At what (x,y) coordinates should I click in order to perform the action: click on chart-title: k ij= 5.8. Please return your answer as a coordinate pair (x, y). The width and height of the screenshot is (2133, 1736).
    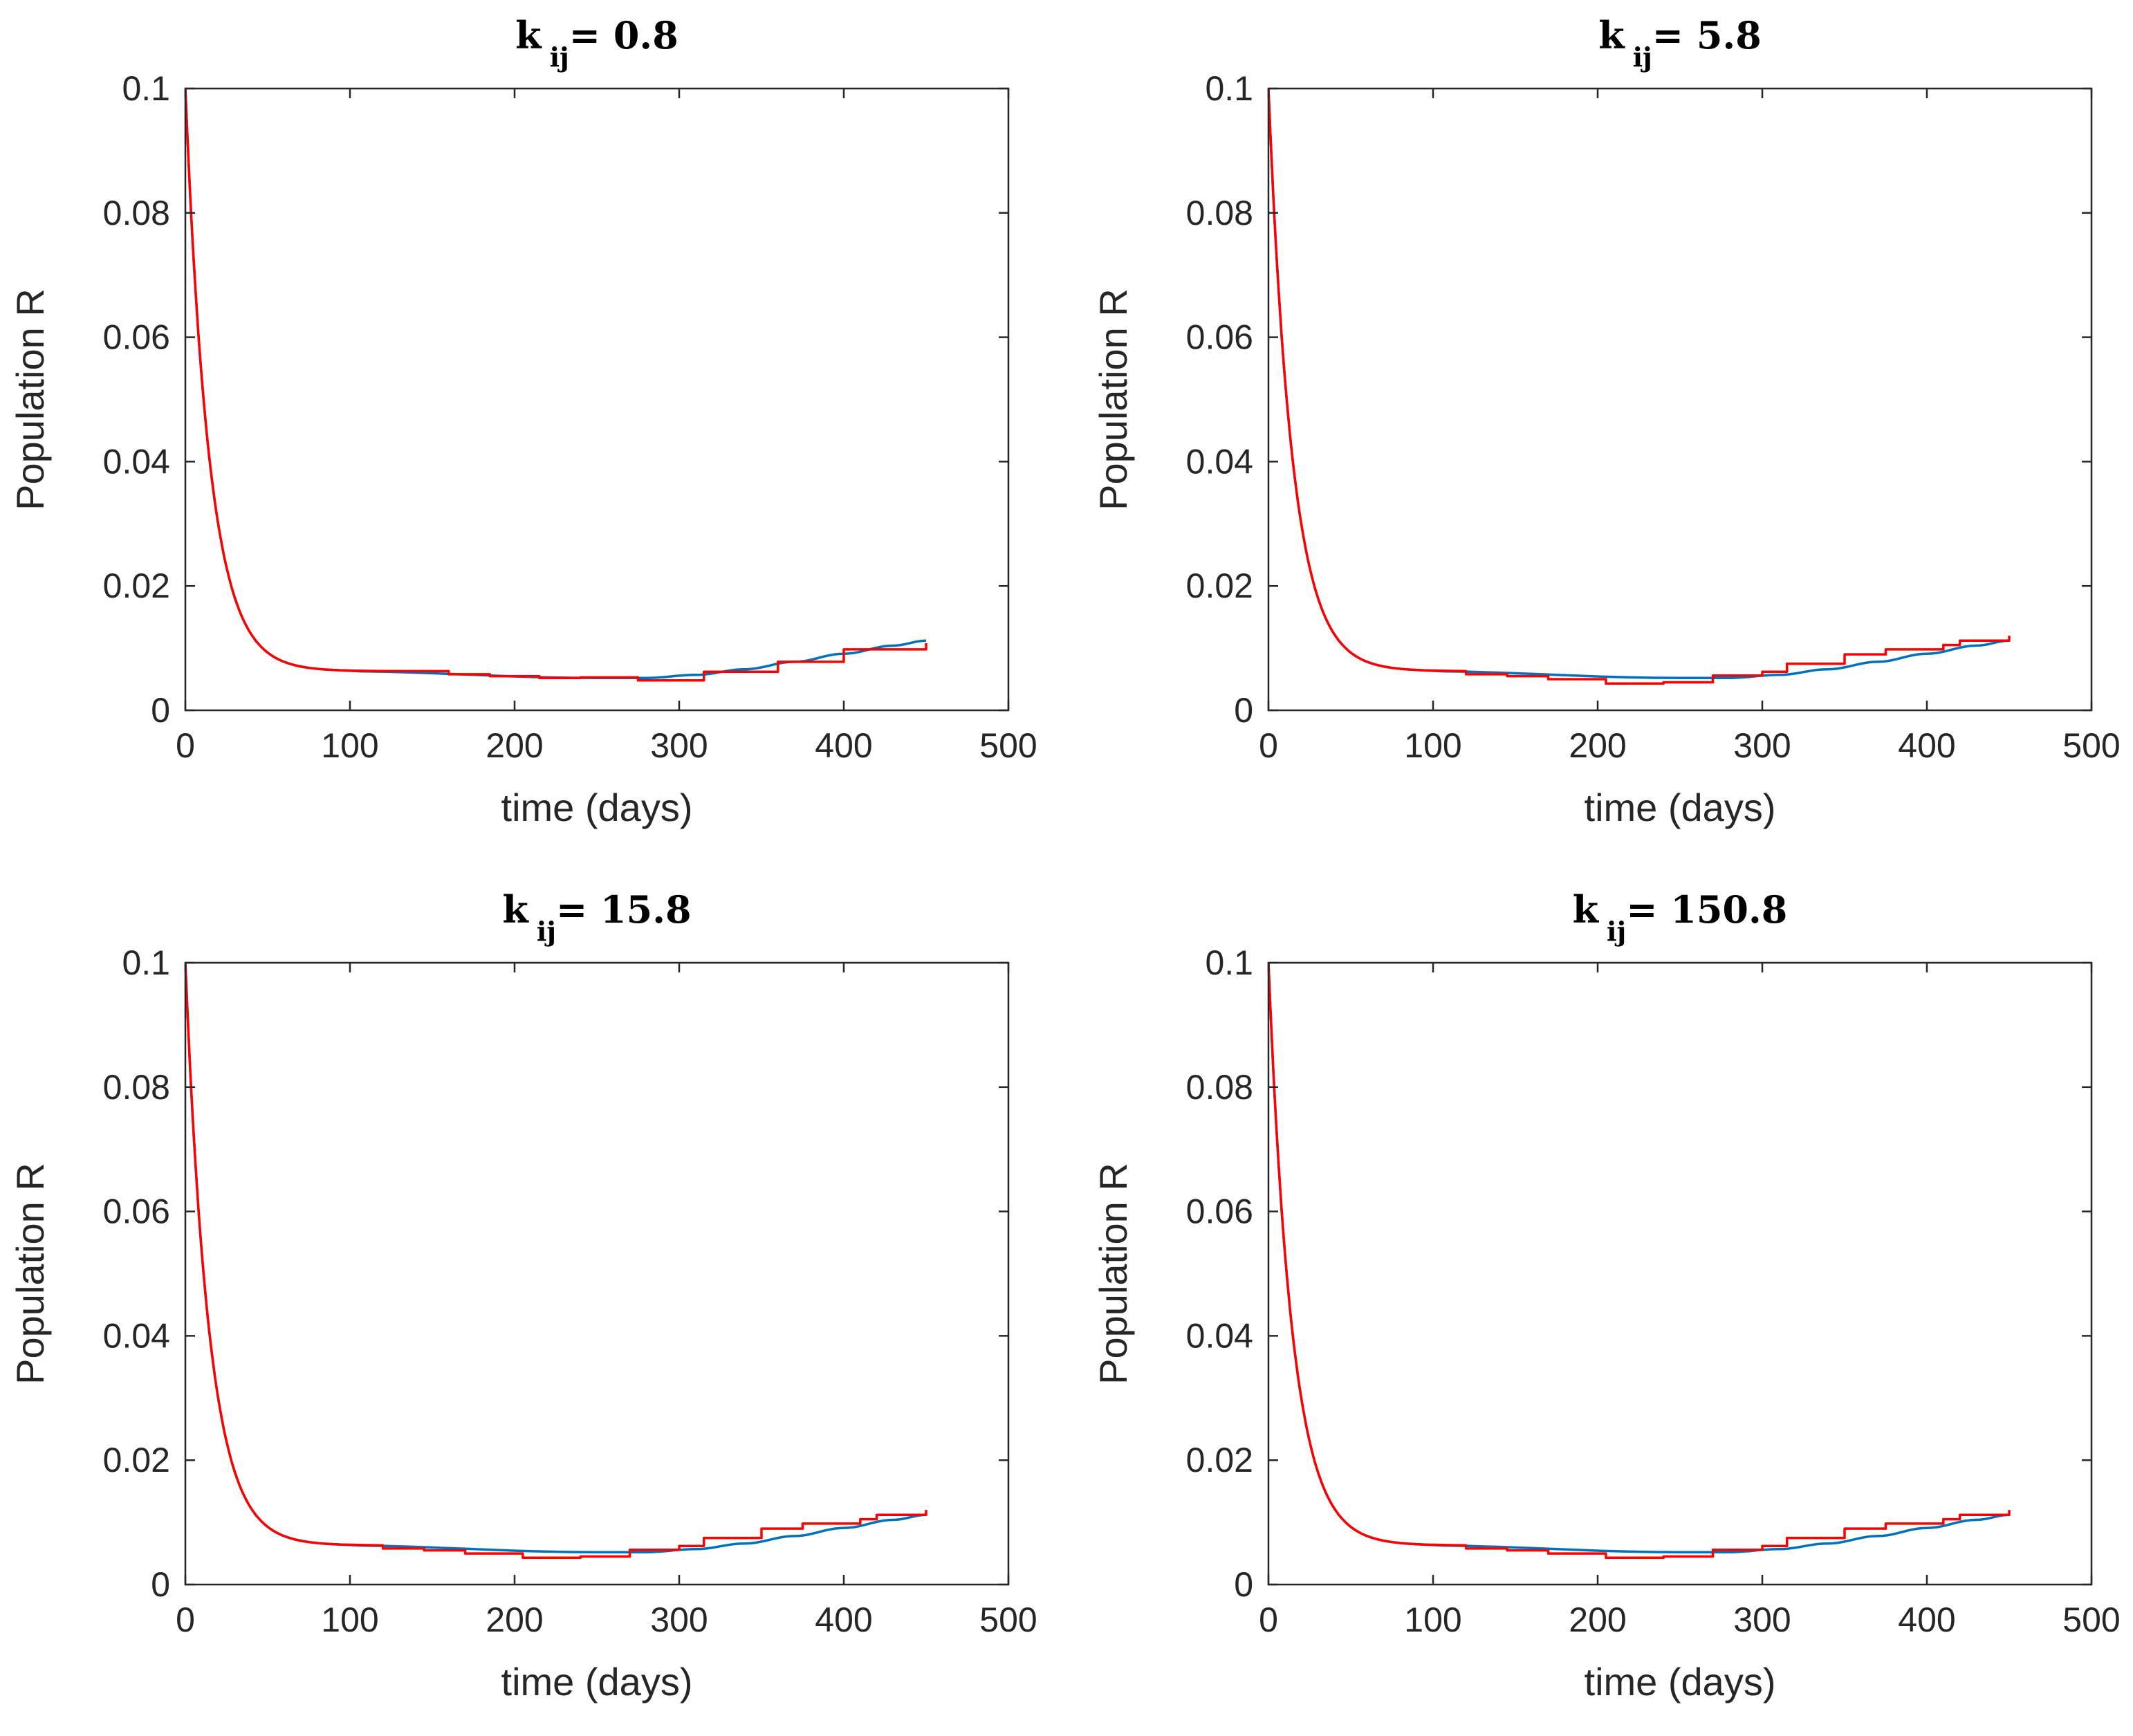
    Looking at the image, I should click on (1680, 43).